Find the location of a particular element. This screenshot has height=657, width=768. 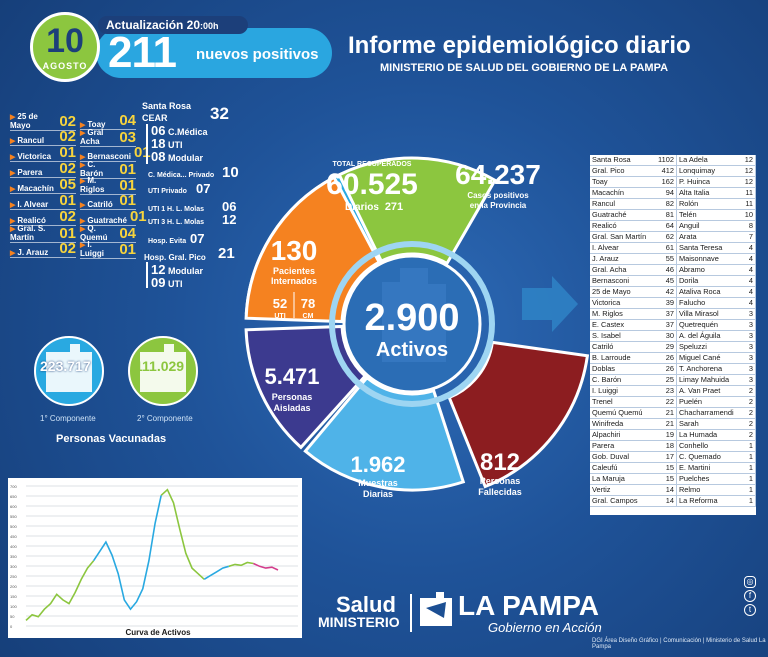

y-tick-label: 650 is located at coordinates (13, 496).